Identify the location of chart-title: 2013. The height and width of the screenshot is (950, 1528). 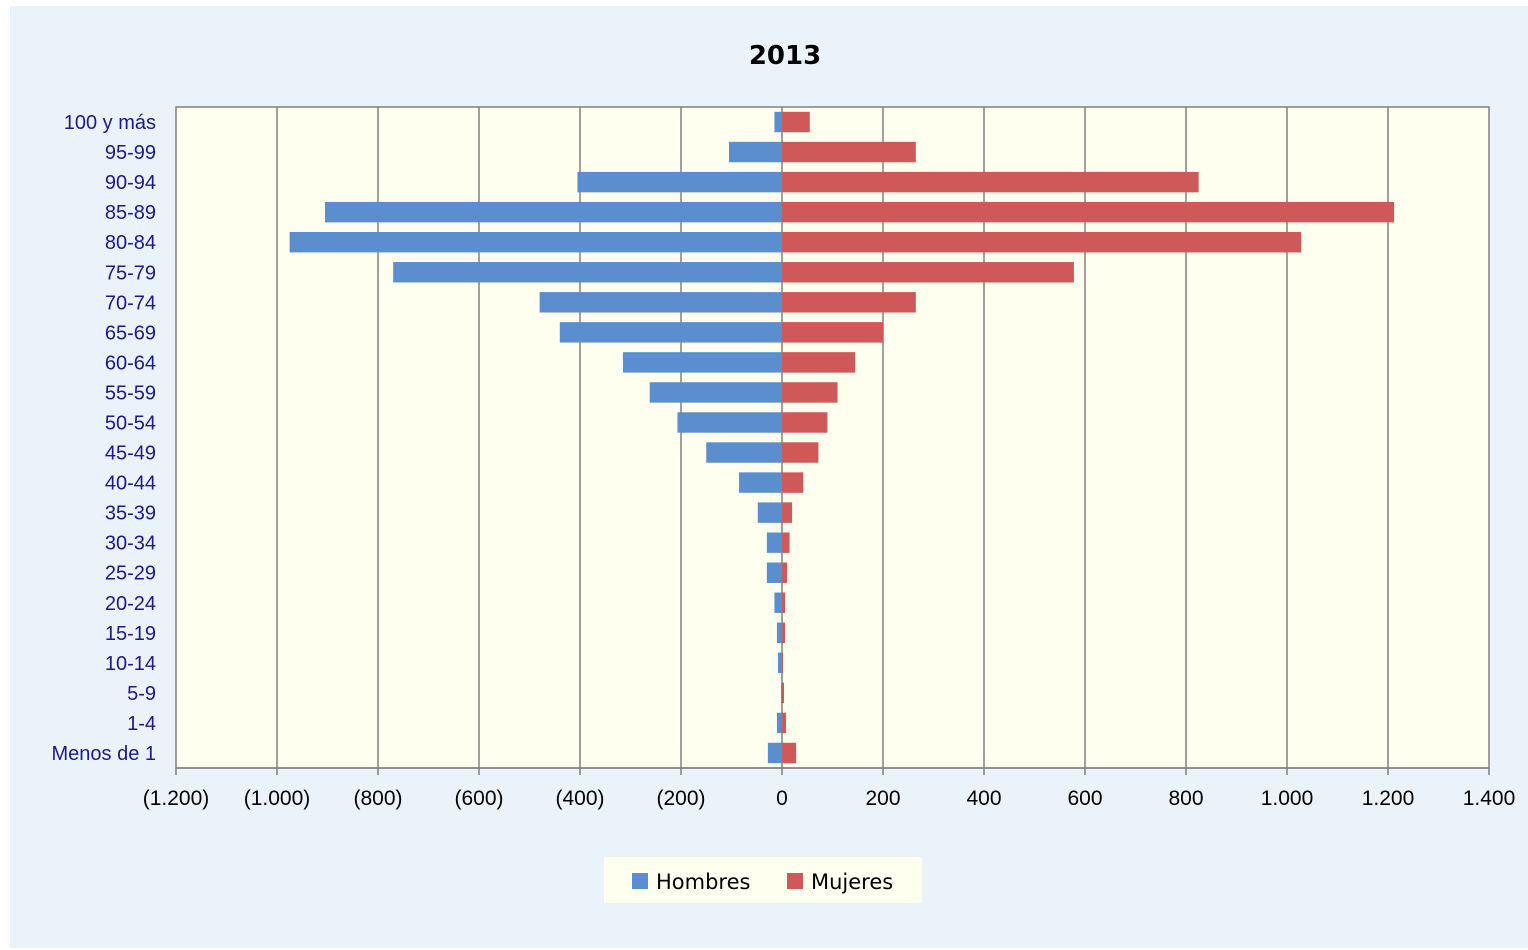
(785, 56).